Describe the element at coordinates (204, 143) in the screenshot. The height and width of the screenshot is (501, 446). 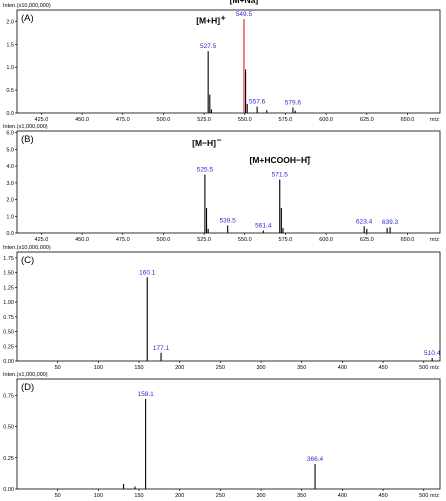
I see `ion-annotation: [M−H]` at that location.